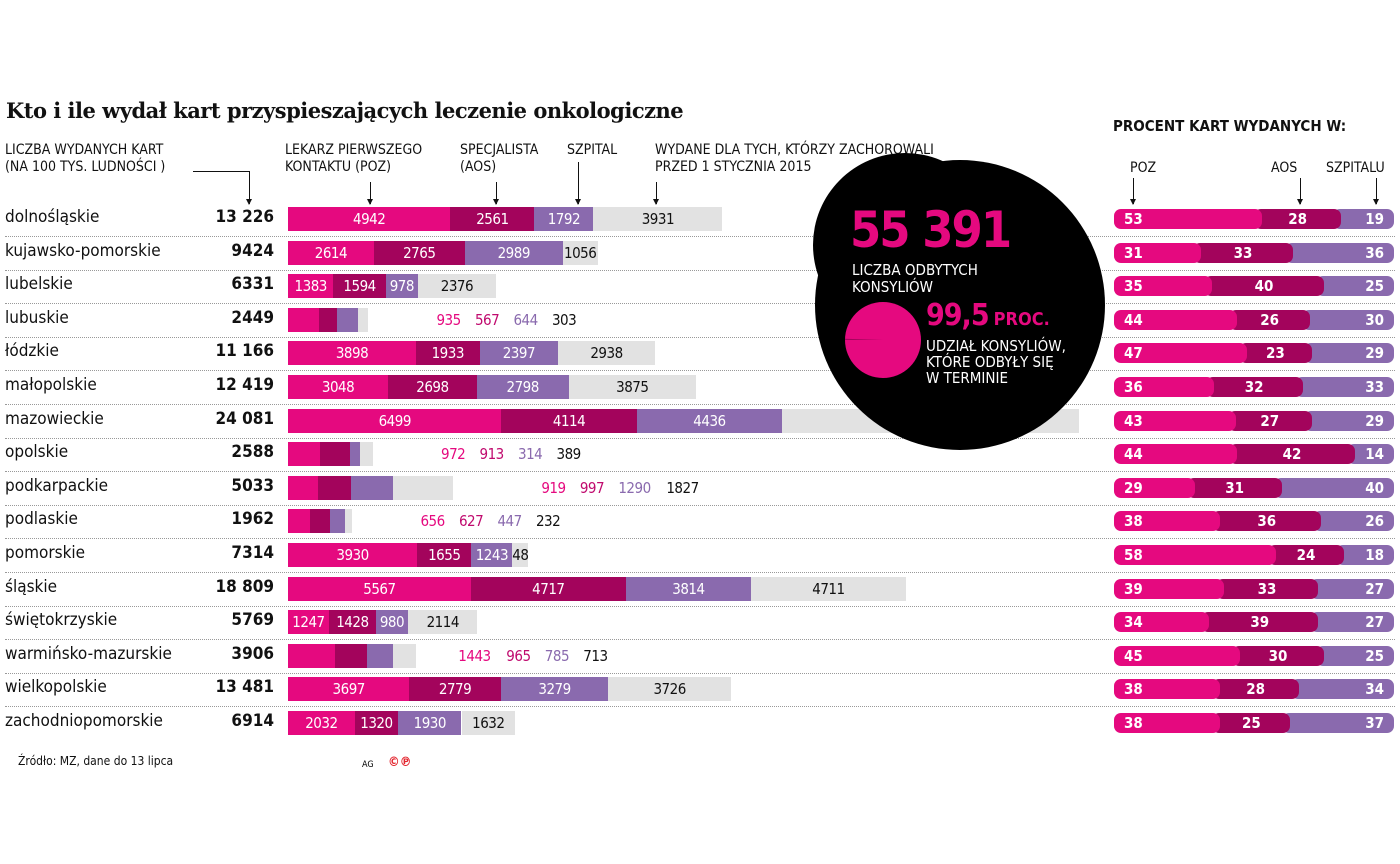 This screenshot has width=1400, height=864. What do you see at coordinates (682, 487) in the screenshot?
I see `bar-value-label: 1827` at bounding box center [682, 487].